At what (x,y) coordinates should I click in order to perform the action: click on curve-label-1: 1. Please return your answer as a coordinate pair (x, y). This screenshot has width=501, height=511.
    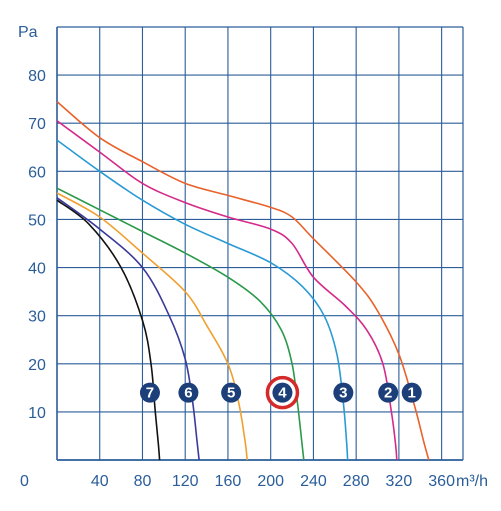
    Looking at the image, I should click on (411, 392).